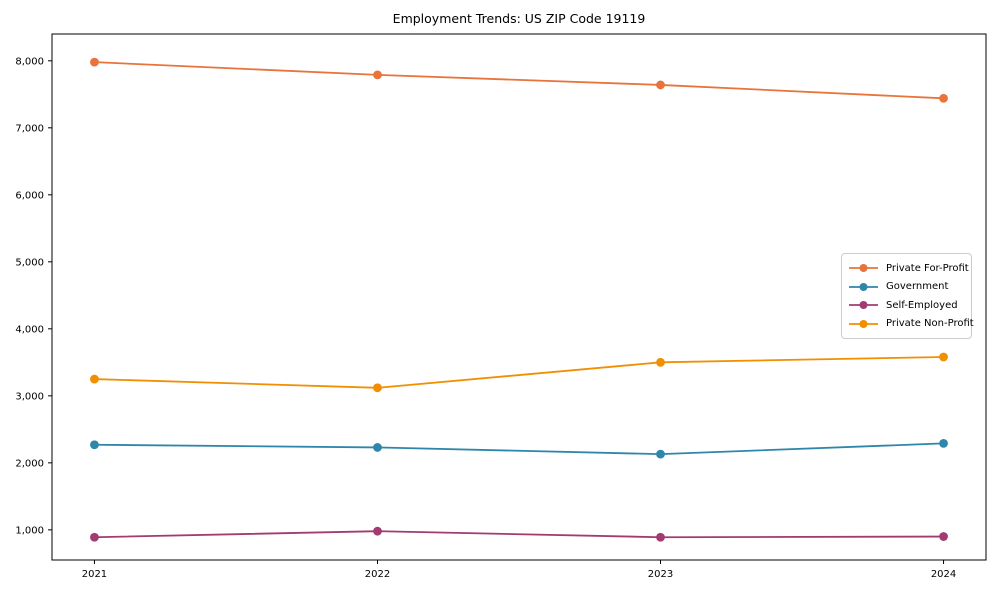 This screenshot has height=600, width=1000. What do you see at coordinates (29, 530) in the screenshot?
I see `y-tick-label: 1,000` at bounding box center [29, 530].